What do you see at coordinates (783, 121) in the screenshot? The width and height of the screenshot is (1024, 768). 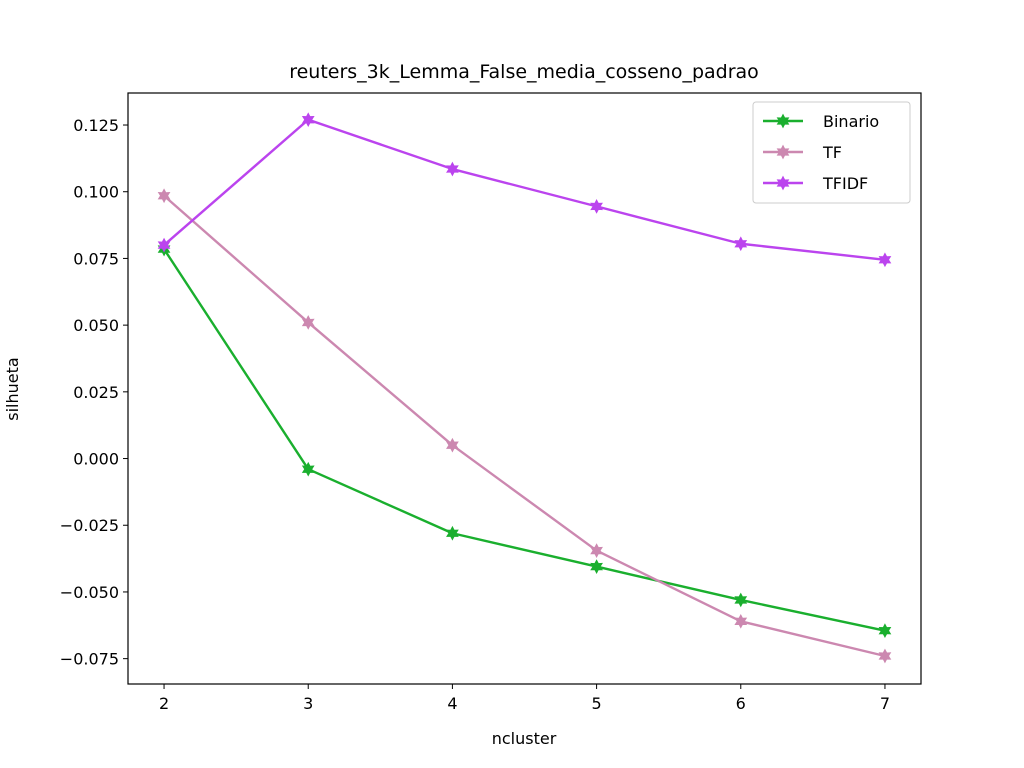 I see `legend-marker-binario` at bounding box center [783, 121].